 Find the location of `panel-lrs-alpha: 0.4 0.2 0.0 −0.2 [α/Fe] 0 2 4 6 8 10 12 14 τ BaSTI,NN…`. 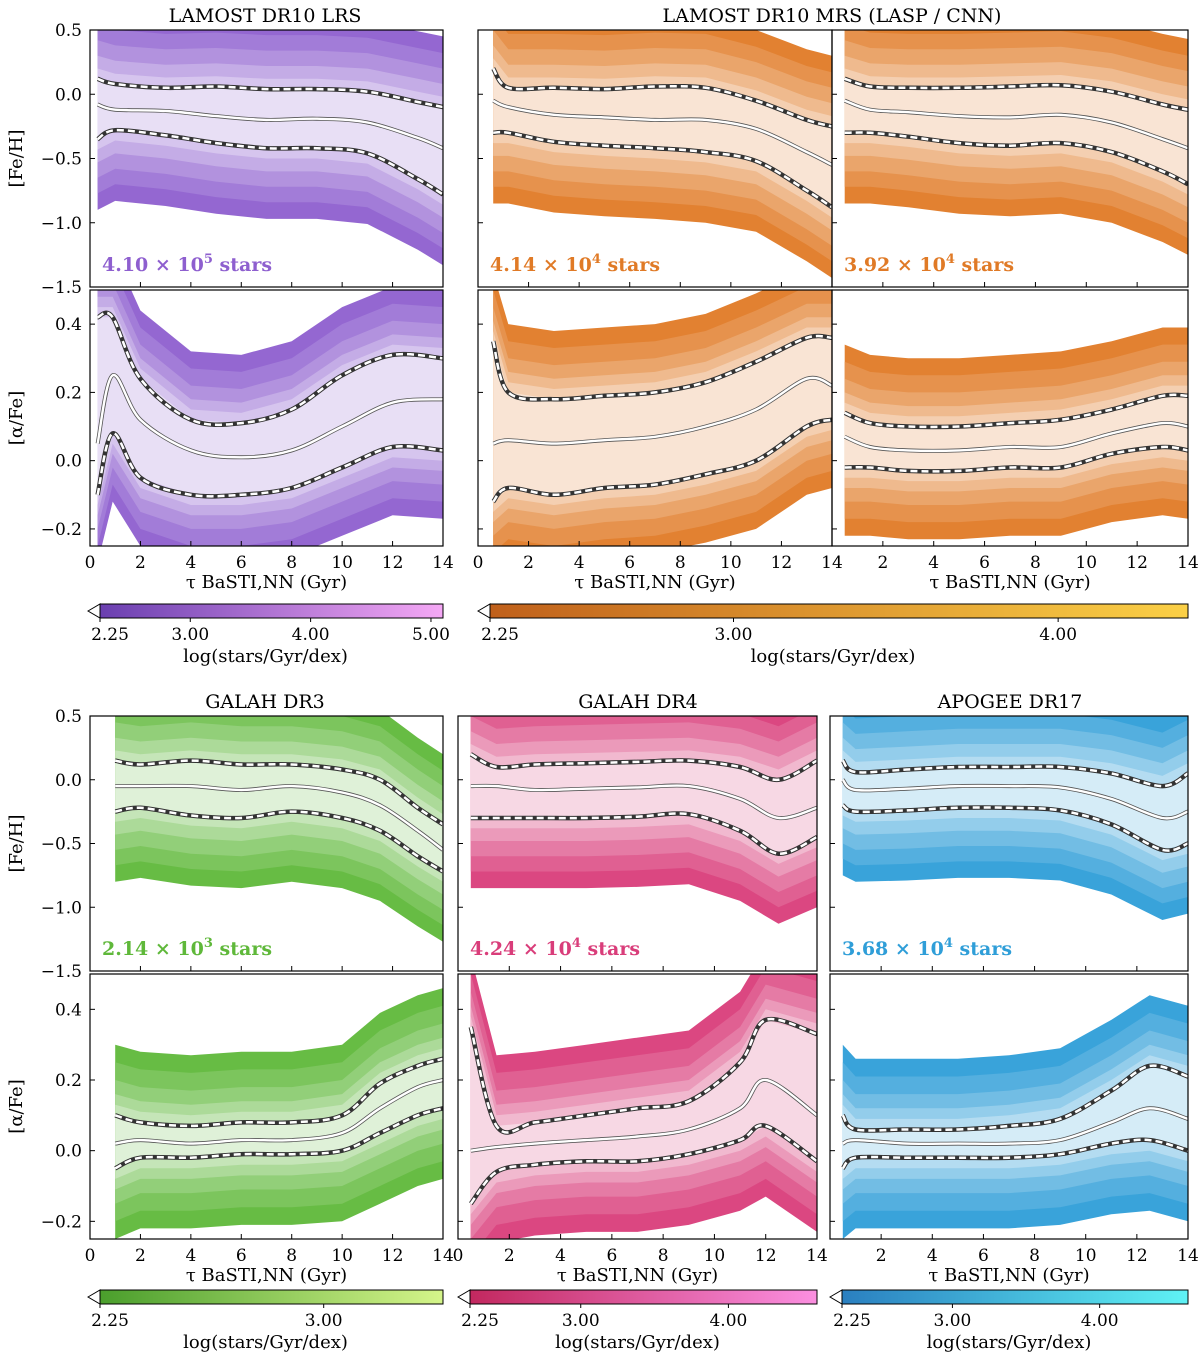

panel-lrs-alpha: 0.4 0.2 0.0 −0.2 [α/Fe] 0 2 4 6 8 10 12 14 τ BaSTI,NN… is located at coordinates (230, 441).